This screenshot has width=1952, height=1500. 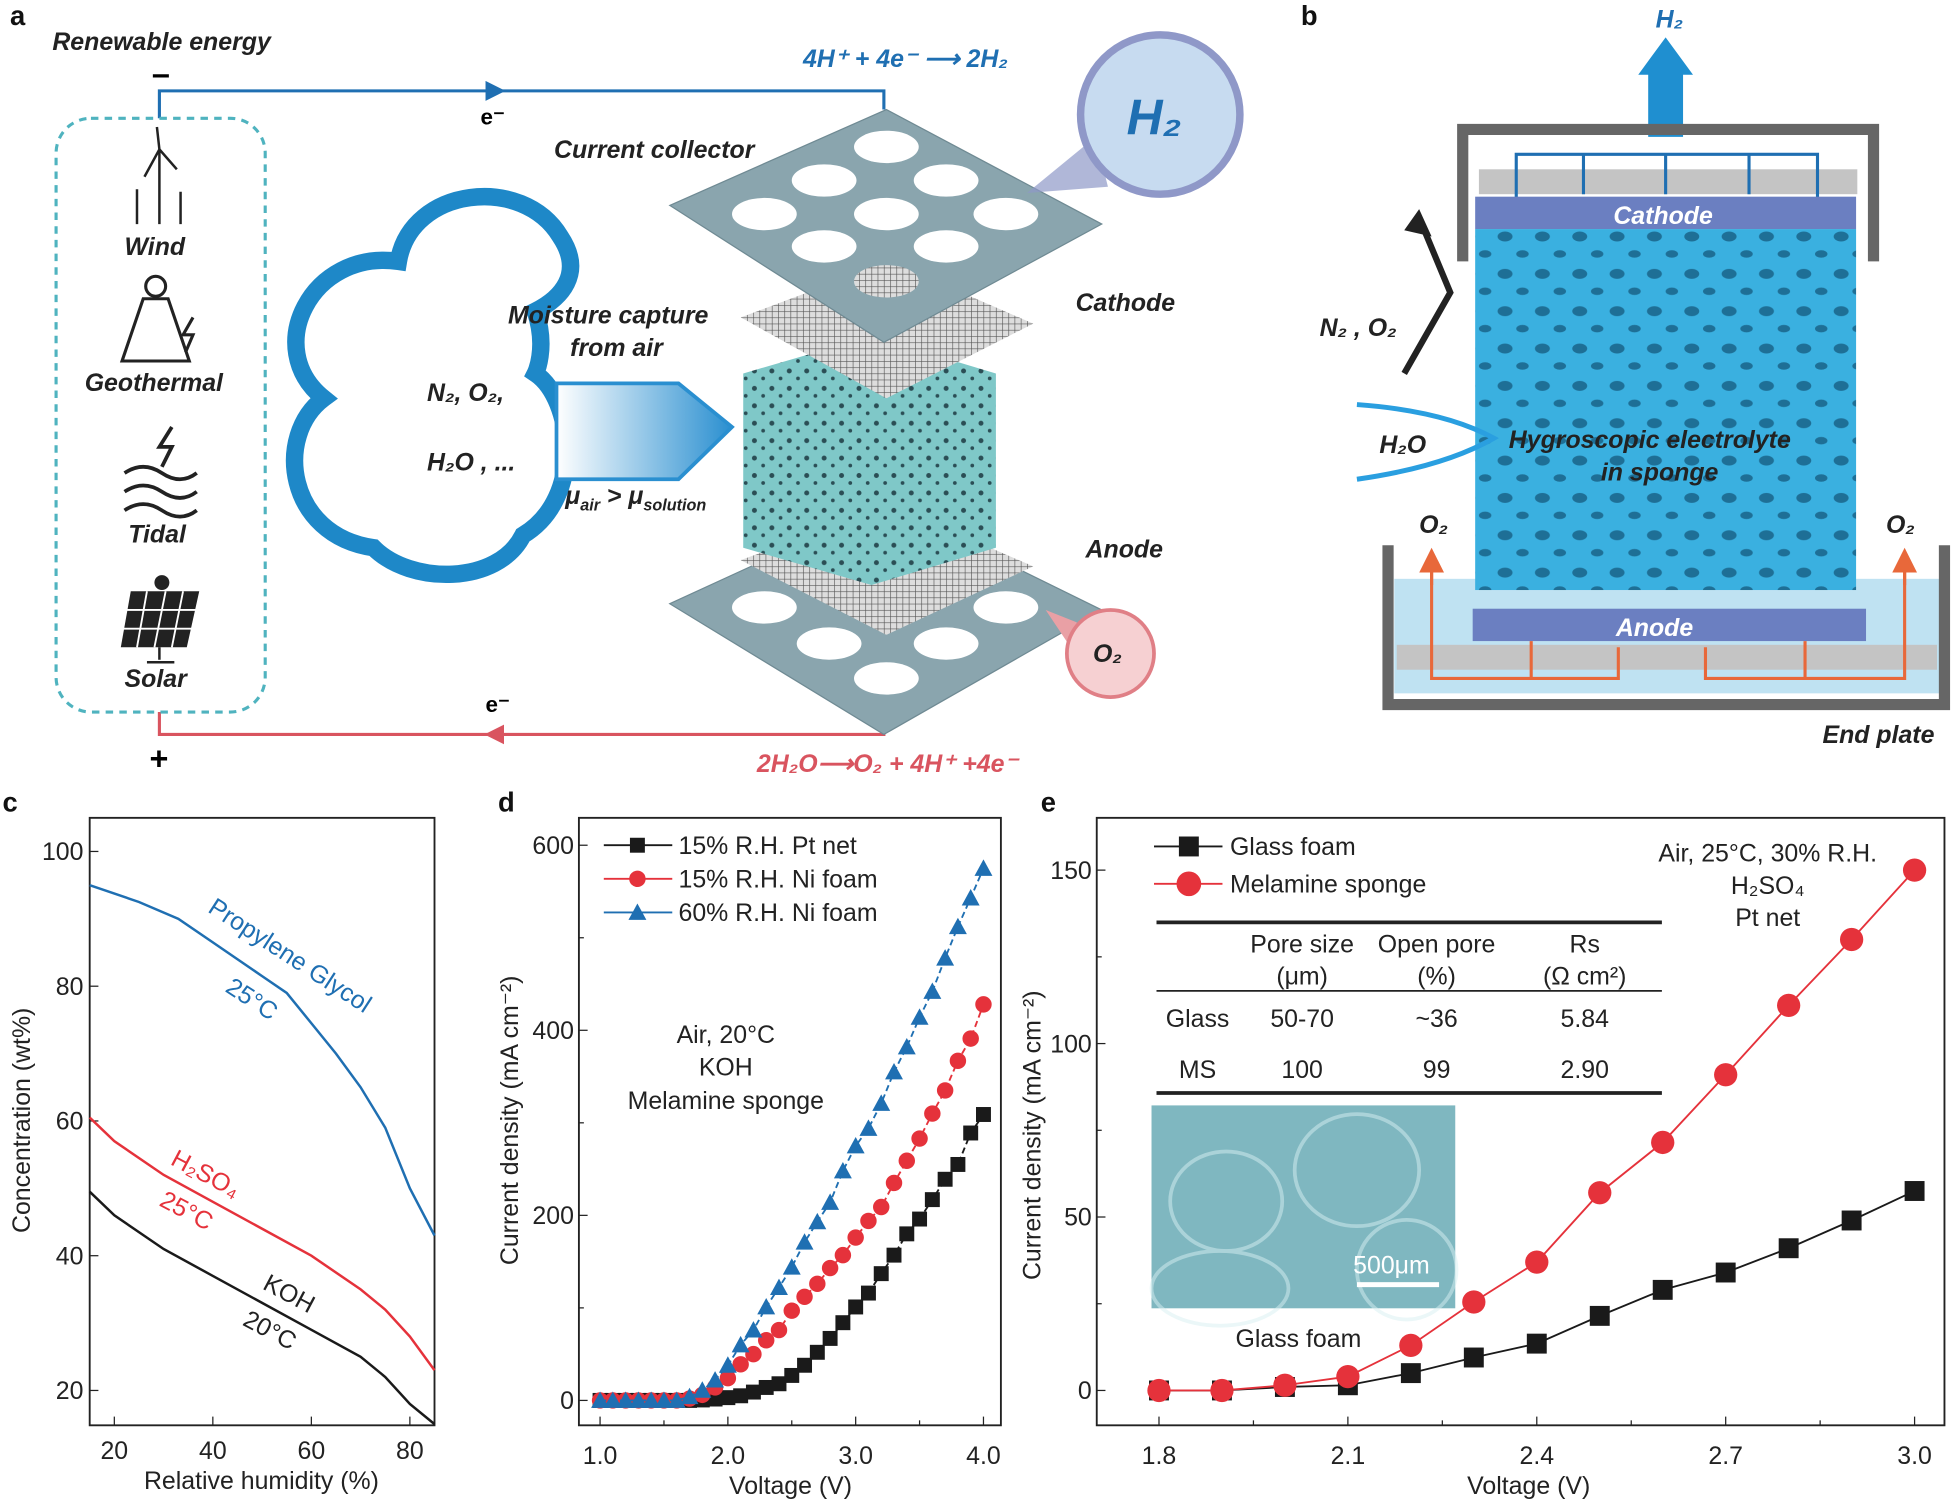 What do you see at coordinates (1189, 884) in the screenshot?
I see `legend-marker-melamine-sponge` at bounding box center [1189, 884].